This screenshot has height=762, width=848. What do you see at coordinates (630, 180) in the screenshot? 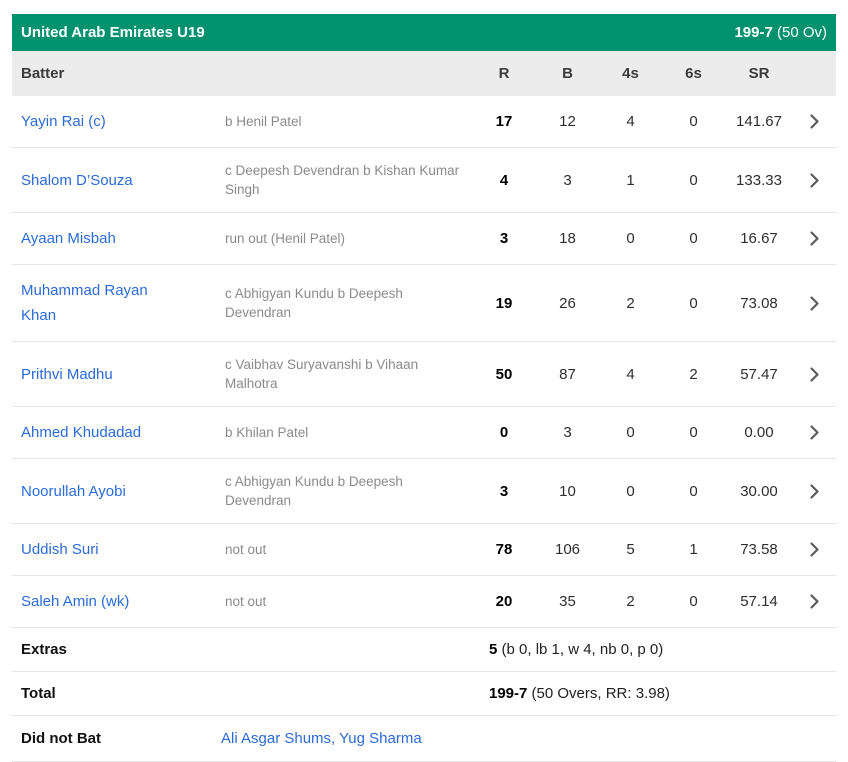
I see `batter-fours: 1` at bounding box center [630, 180].